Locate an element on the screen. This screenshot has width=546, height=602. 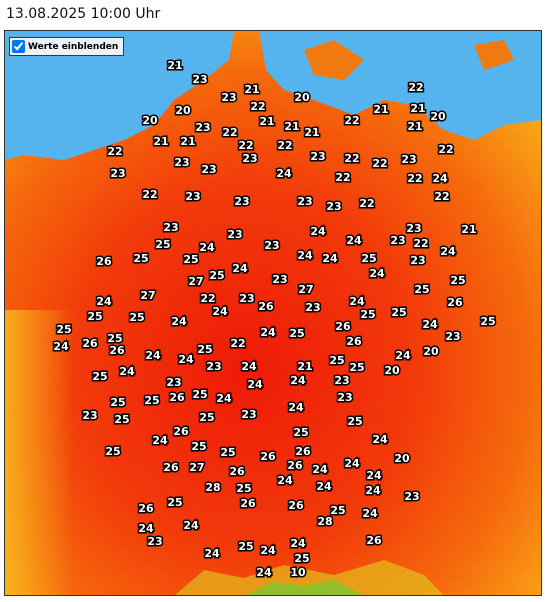
toggle: Werte einblenden is located at coordinates (67, 46).